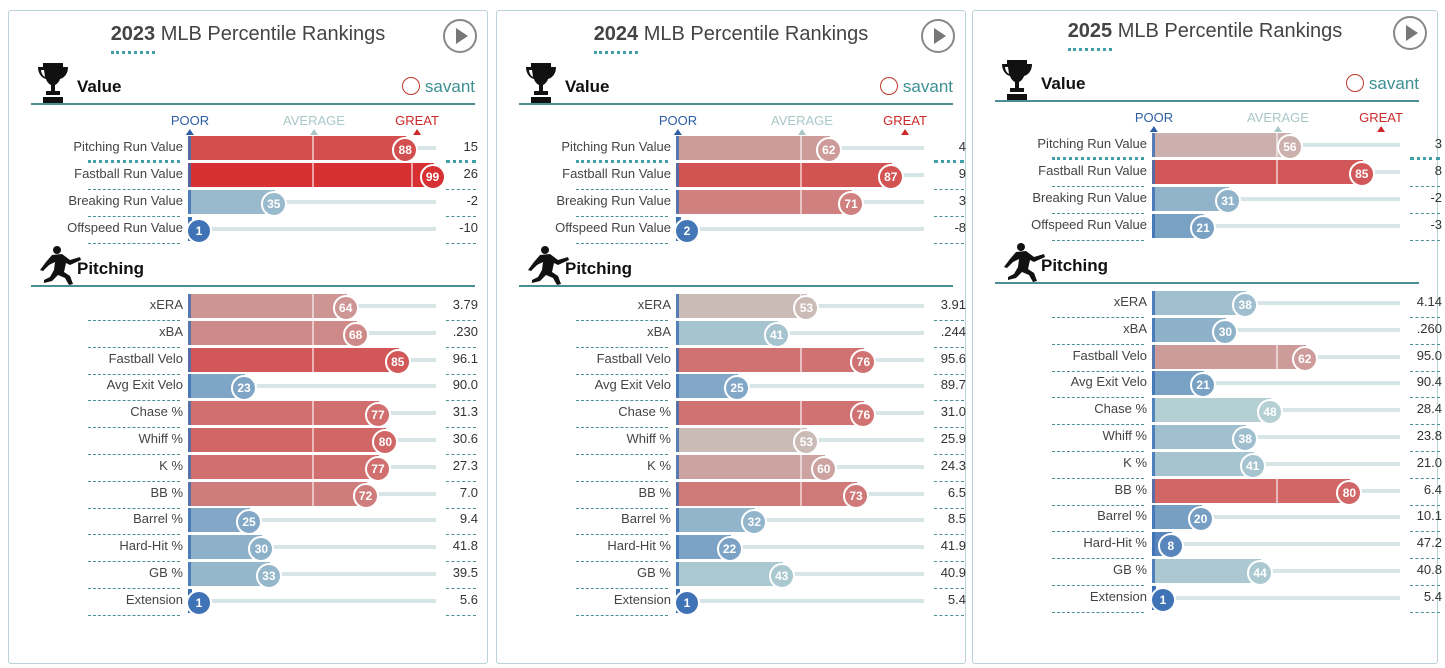  I want to click on percentile-circle: 8, so click(1170, 546).